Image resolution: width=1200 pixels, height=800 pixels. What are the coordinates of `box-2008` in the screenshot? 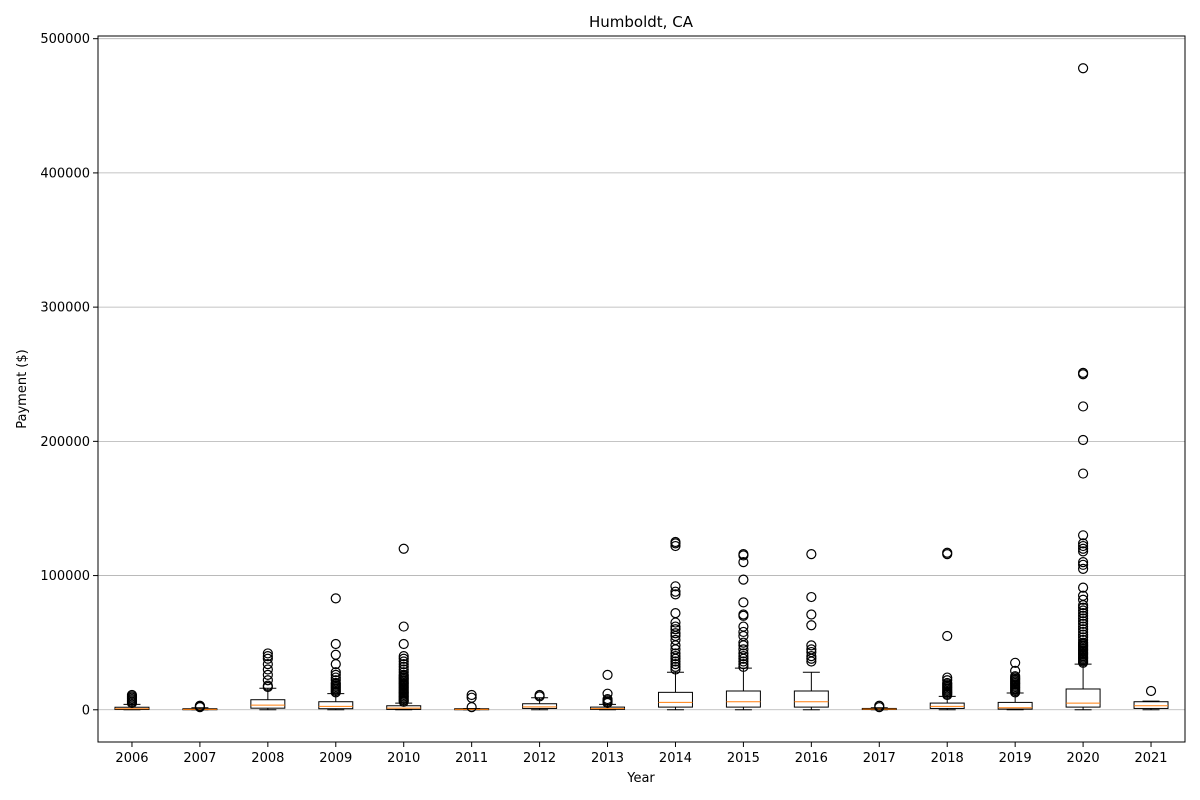 It's located at (268, 679).